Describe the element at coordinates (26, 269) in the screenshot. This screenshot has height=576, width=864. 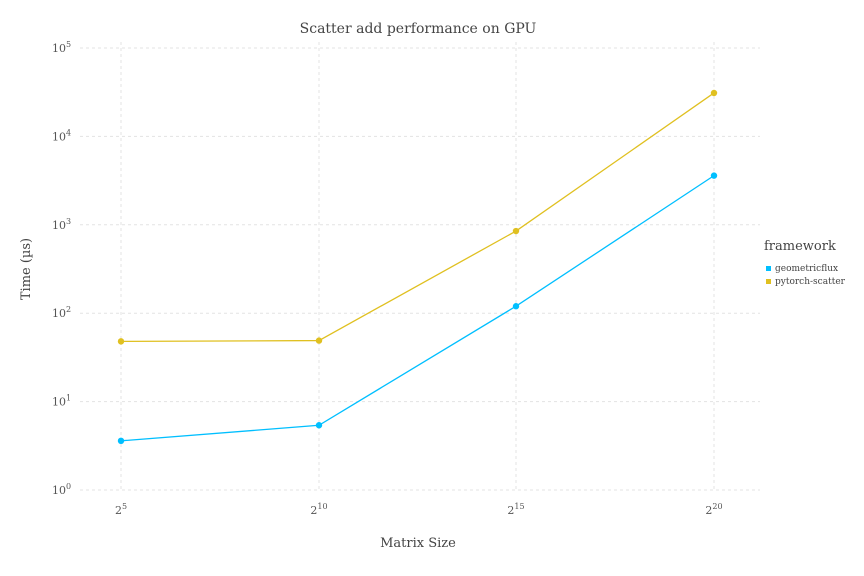
I see `y-axis-title: Time (µs)` at that location.